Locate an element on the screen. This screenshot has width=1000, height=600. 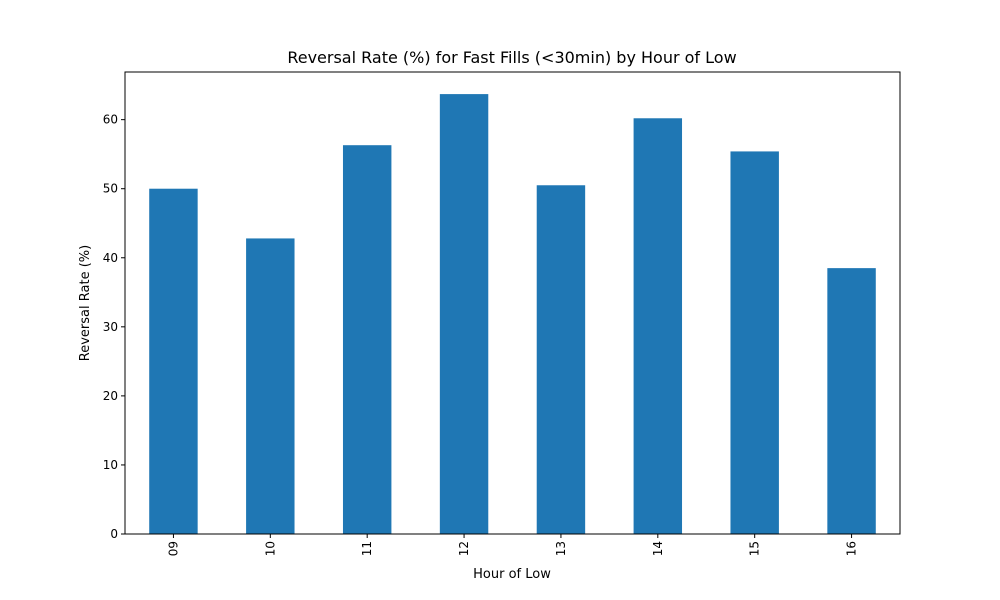
x-tick-label: 12 is located at coordinates (464, 548).